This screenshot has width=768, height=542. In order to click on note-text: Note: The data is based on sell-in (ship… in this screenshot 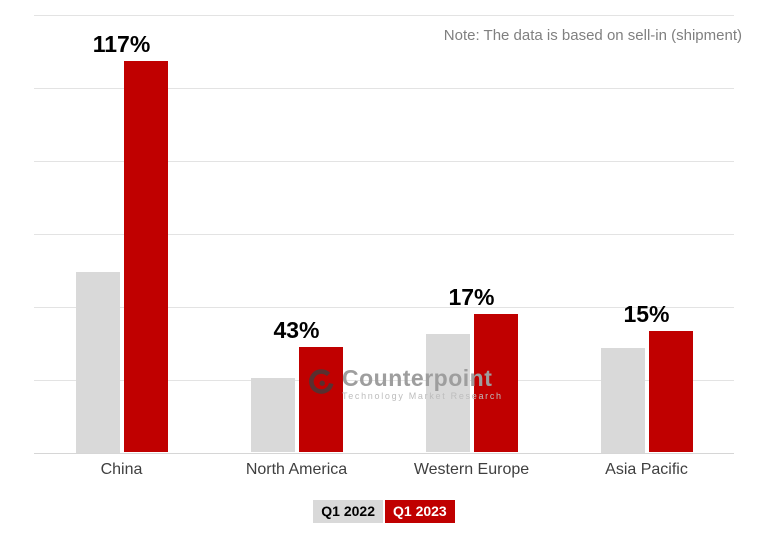, I will do `click(592, 35)`.